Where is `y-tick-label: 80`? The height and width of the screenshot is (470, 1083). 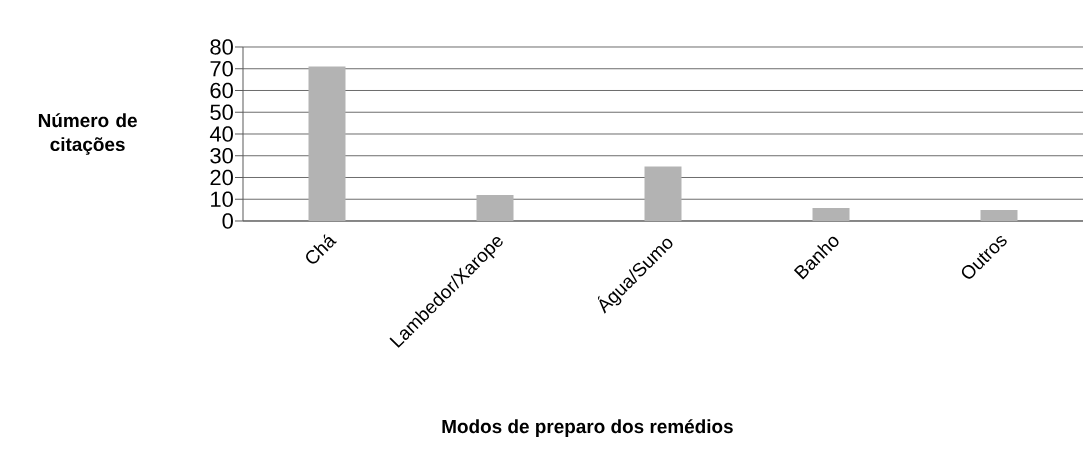
y-tick-label: 80 is located at coordinates (221, 47).